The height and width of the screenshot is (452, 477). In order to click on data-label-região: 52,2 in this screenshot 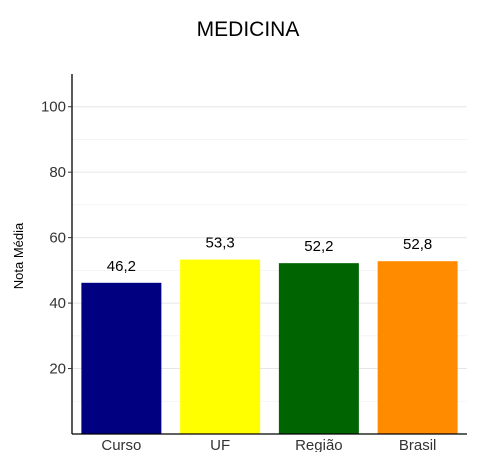, I will do `click(318, 246)`.